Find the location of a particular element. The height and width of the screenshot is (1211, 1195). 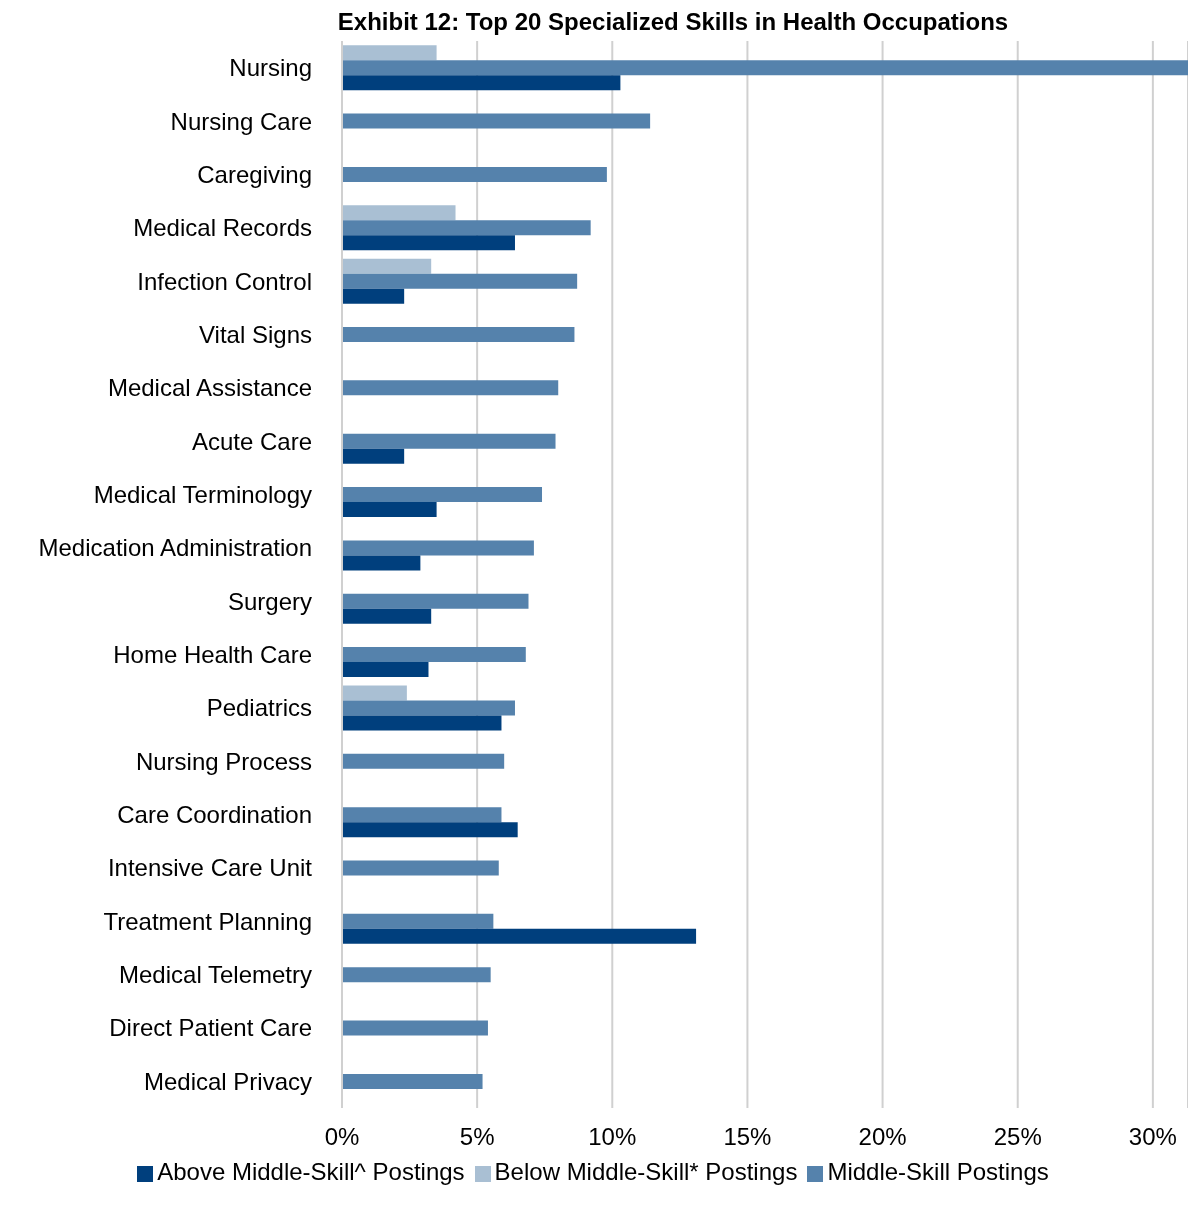

x-tick-label: 30% is located at coordinates (1152, 1137).